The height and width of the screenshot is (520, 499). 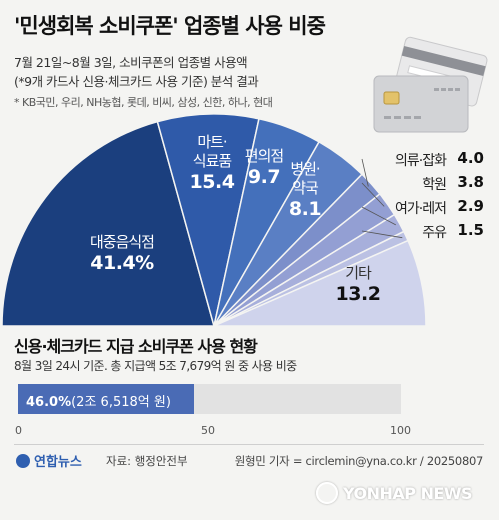 What do you see at coordinates (434, 185) in the screenshot?
I see `legend-name-academy: 학원` at bounding box center [434, 185].